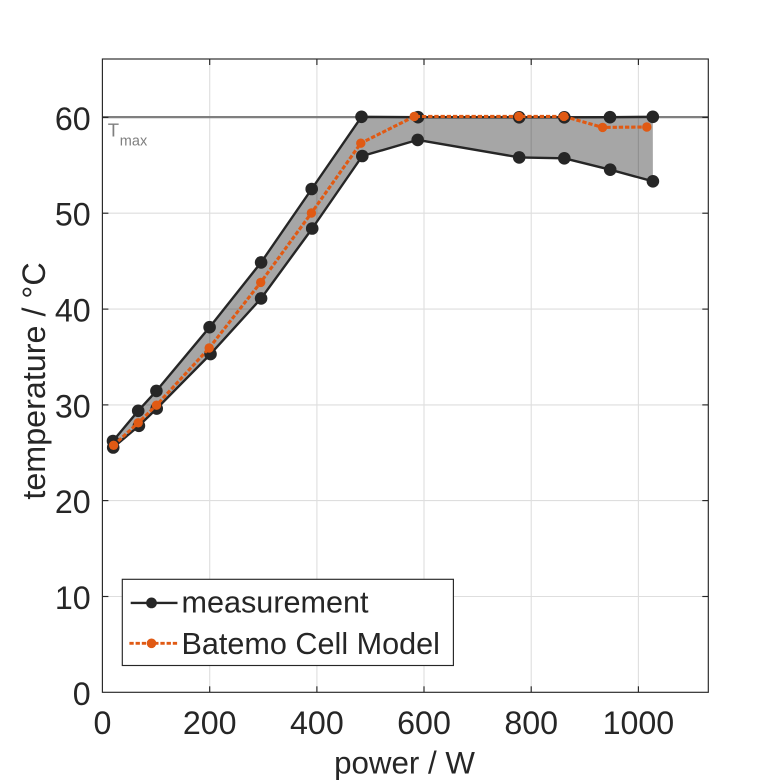  What do you see at coordinates (73, 215) in the screenshot?
I see `svg-text: 50` at bounding box center [73, 215].